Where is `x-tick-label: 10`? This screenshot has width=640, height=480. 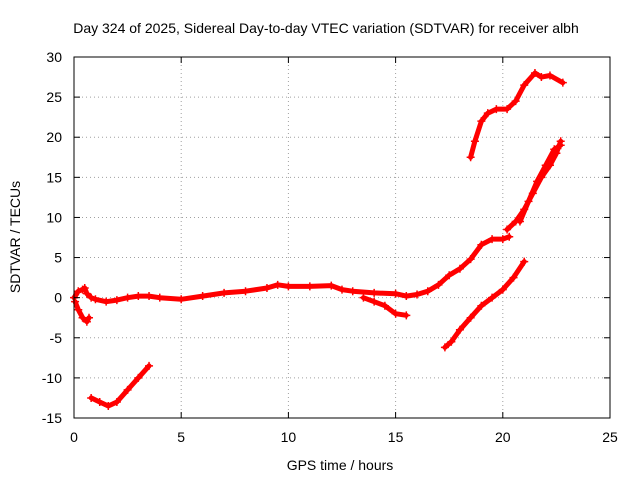 x-tick-label: 10 is located at coordinates (289, 437).